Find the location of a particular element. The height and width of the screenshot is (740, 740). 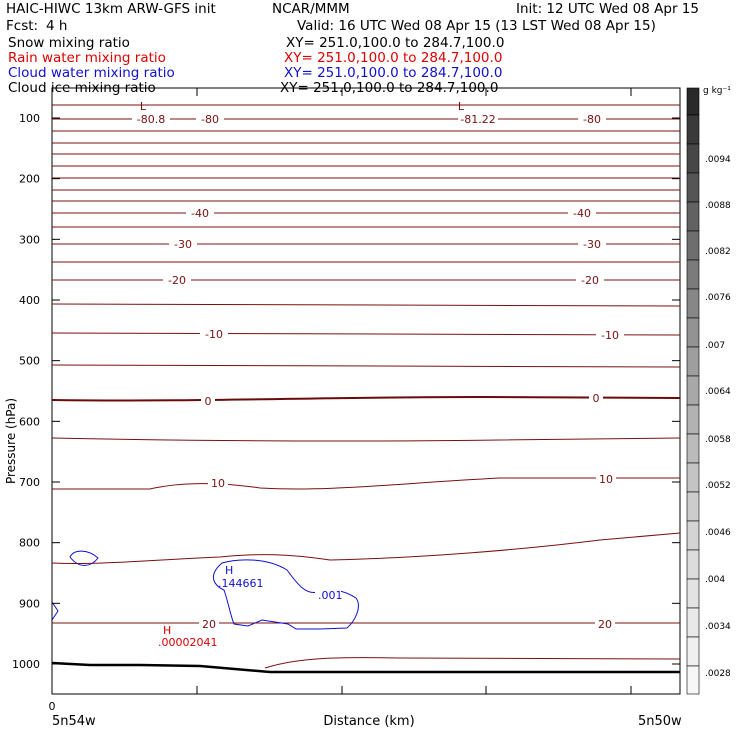

field-name-cloud-water: Cloud water mixing ratio is located at coordinates (91, 73).